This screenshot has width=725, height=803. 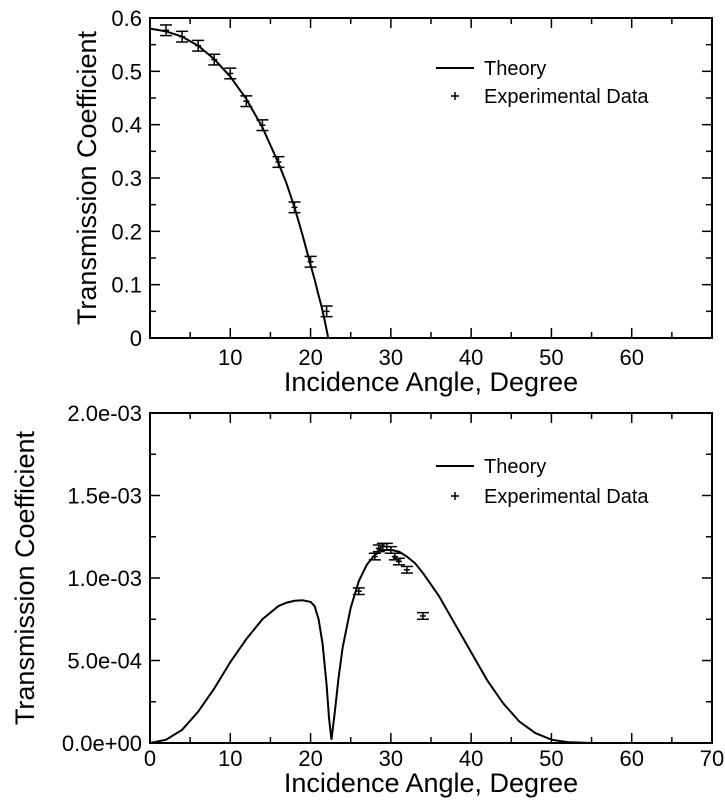 I want to click on y-tick-label: 0.0e+00, so click(x=102, y=743).